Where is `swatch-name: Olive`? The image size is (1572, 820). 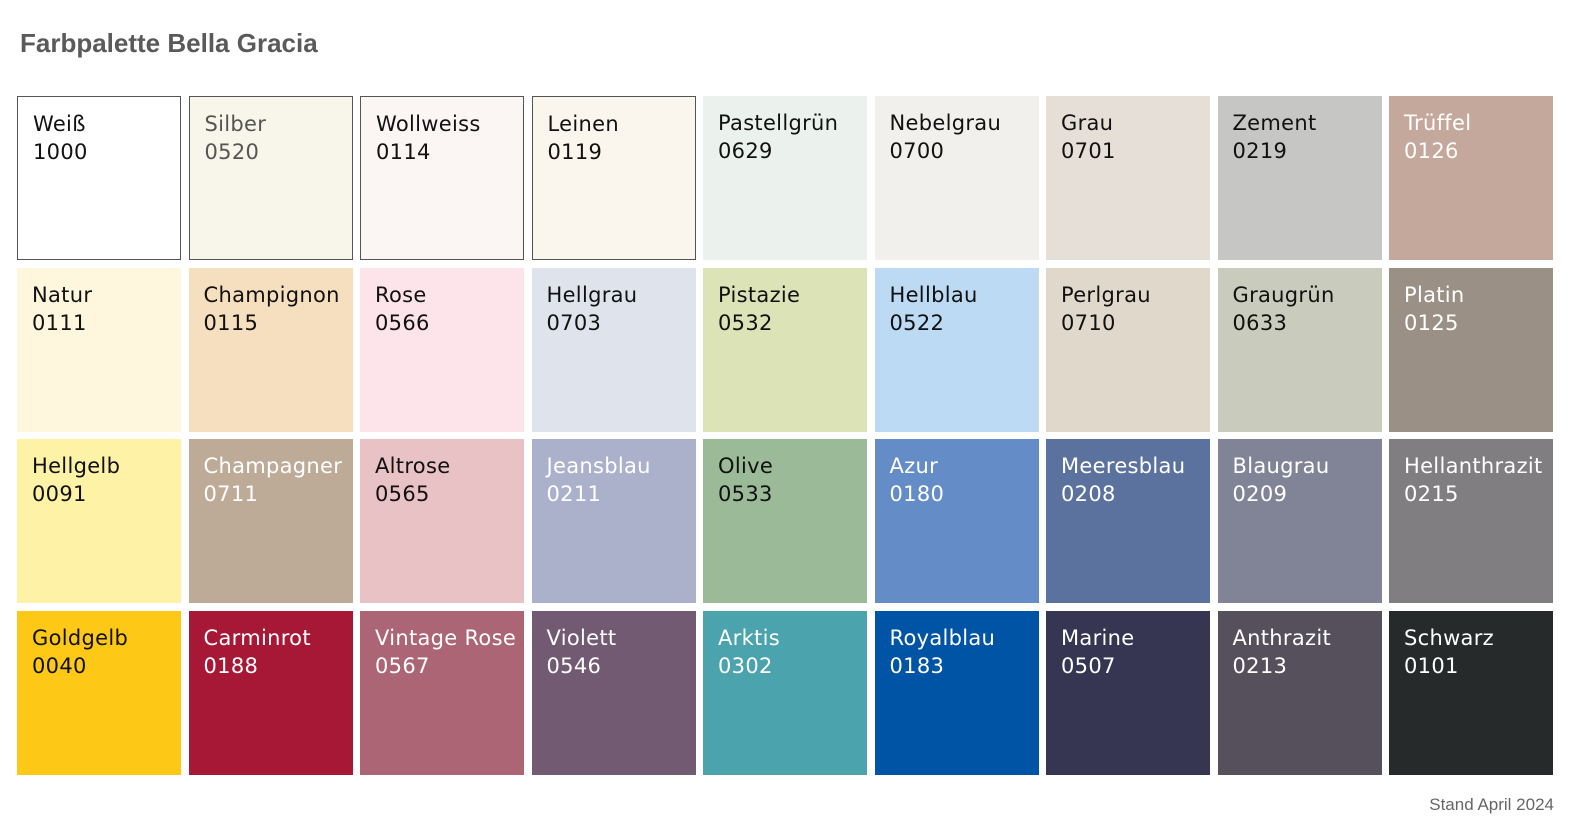
swatch-name: Olive is located at coordinates (746, 466).